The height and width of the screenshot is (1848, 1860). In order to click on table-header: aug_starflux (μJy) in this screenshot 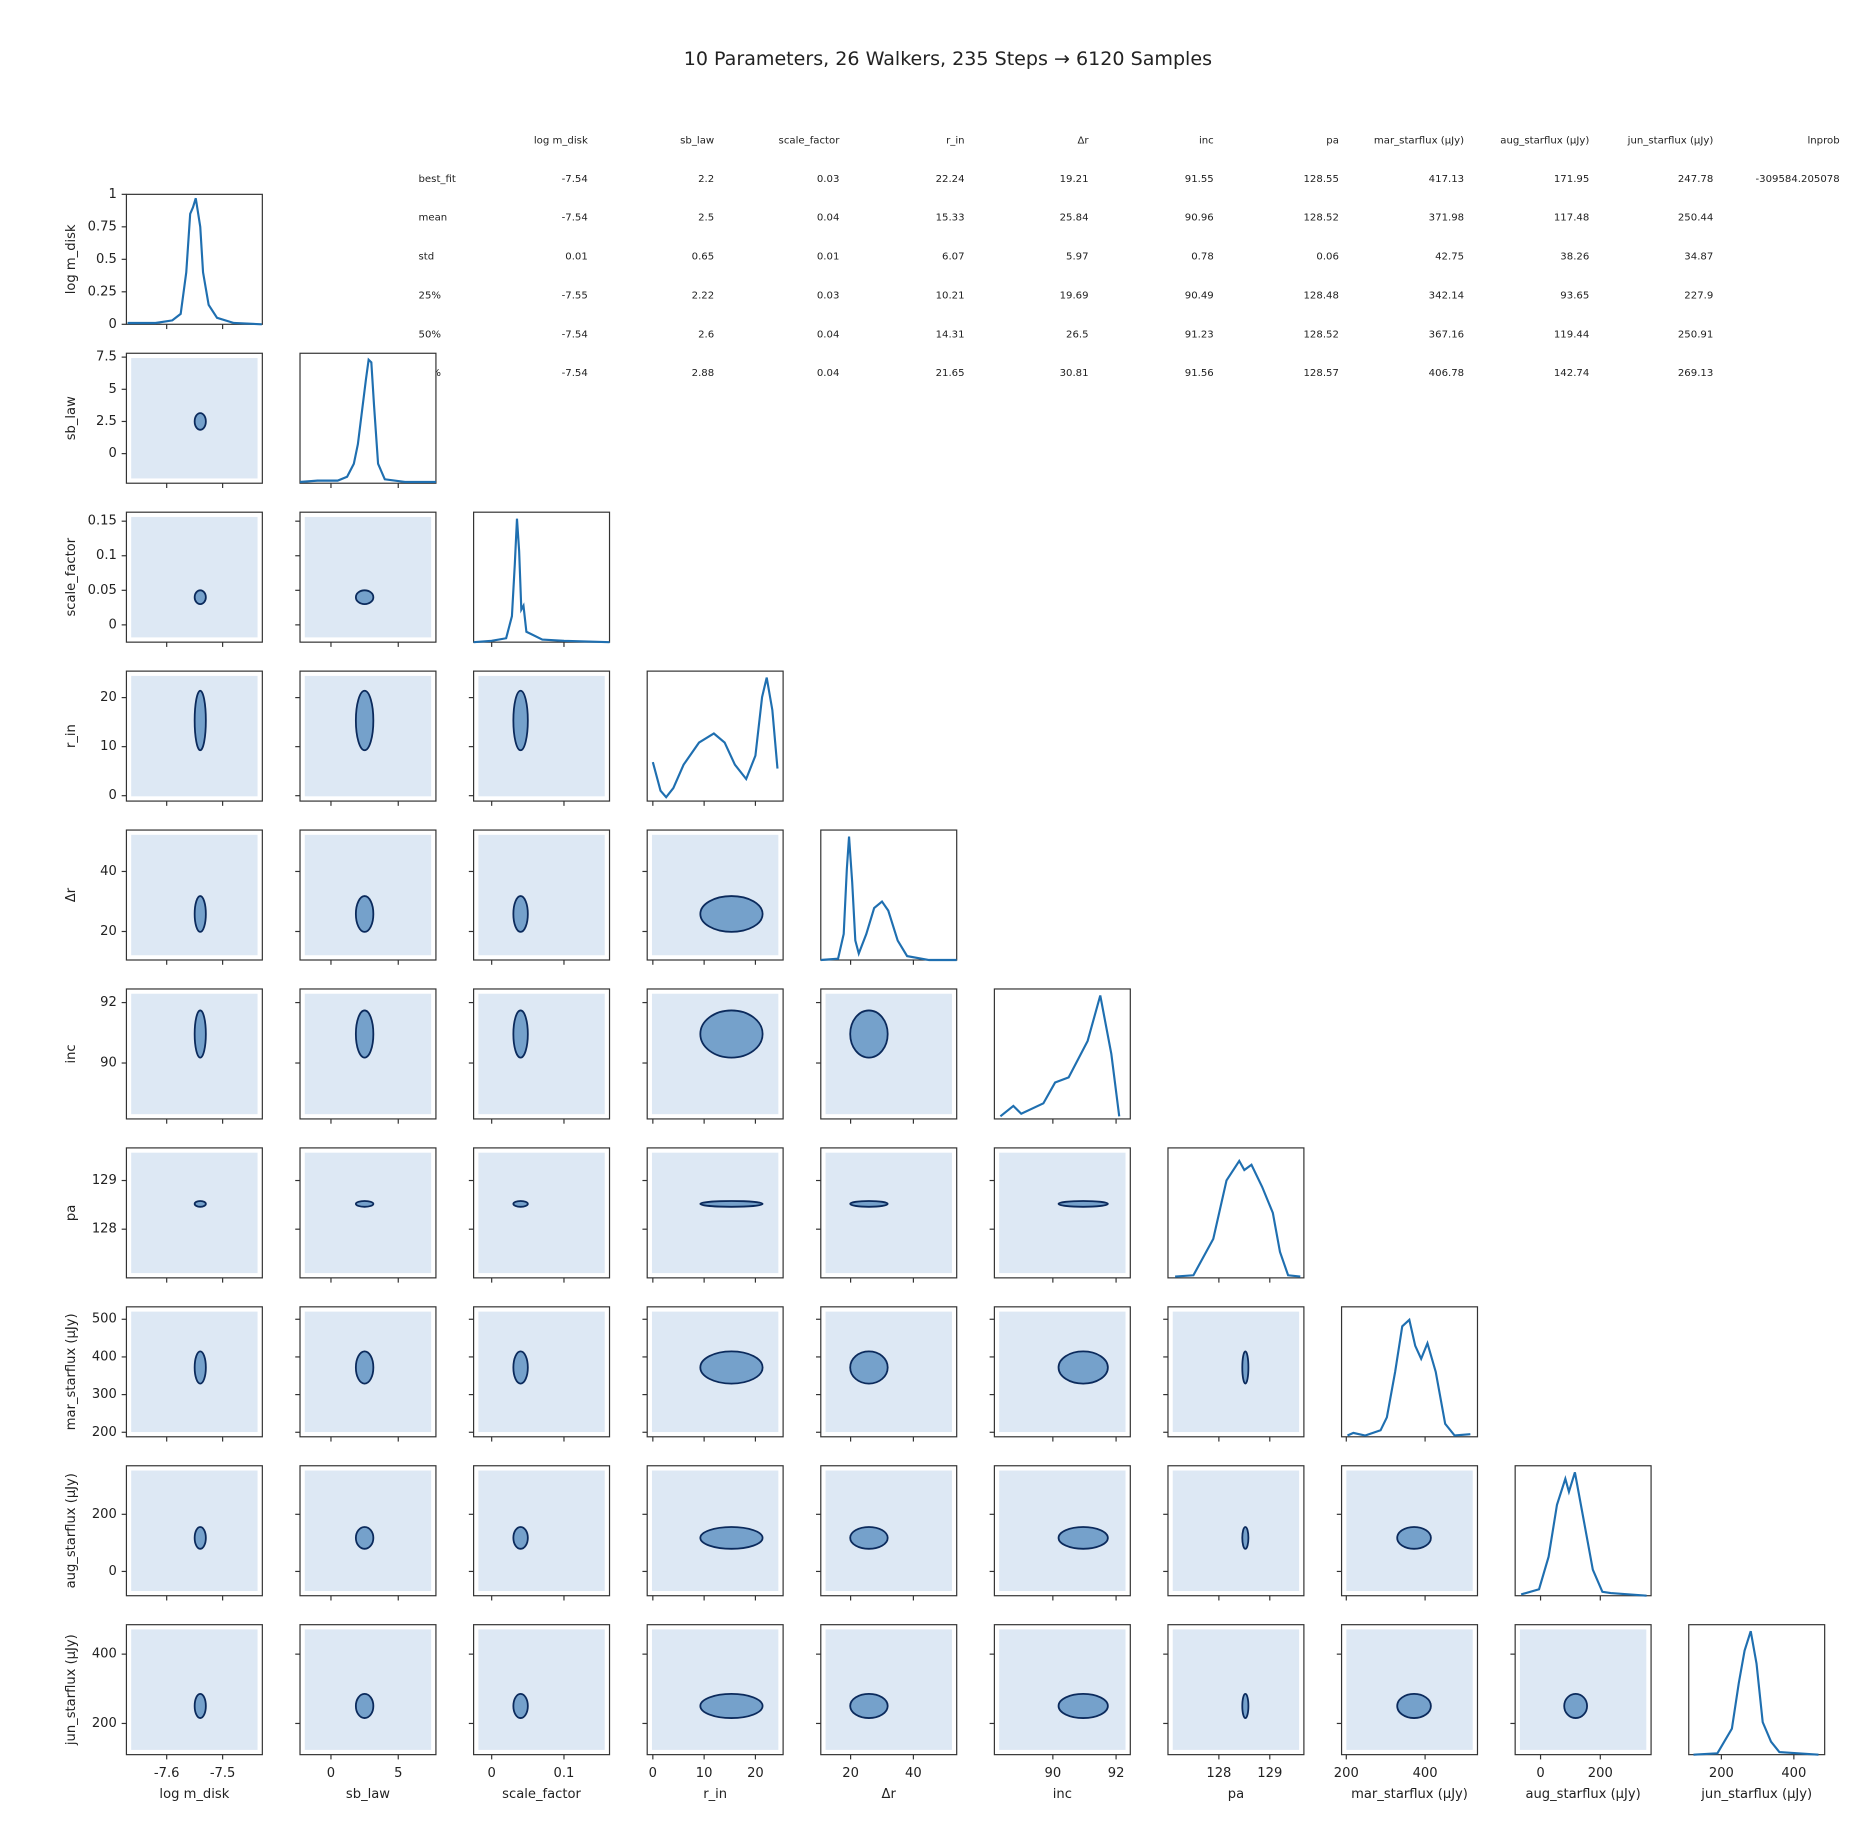, I will do `click(1544, 141)`.